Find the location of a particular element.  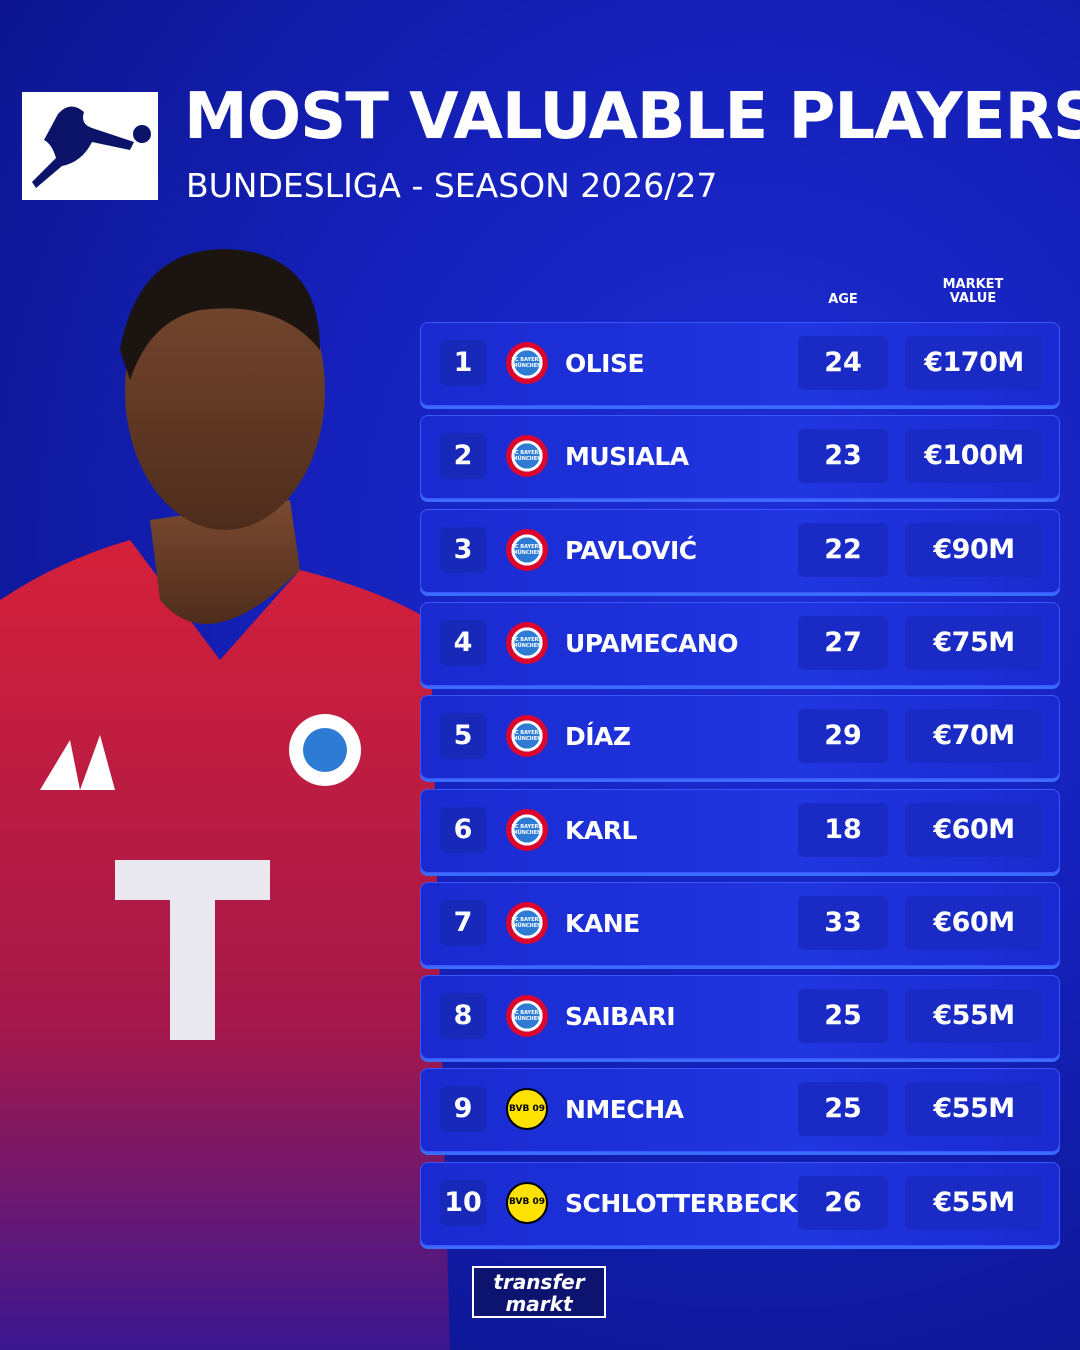

player-age: 29 is located at coordinates (843, 736).